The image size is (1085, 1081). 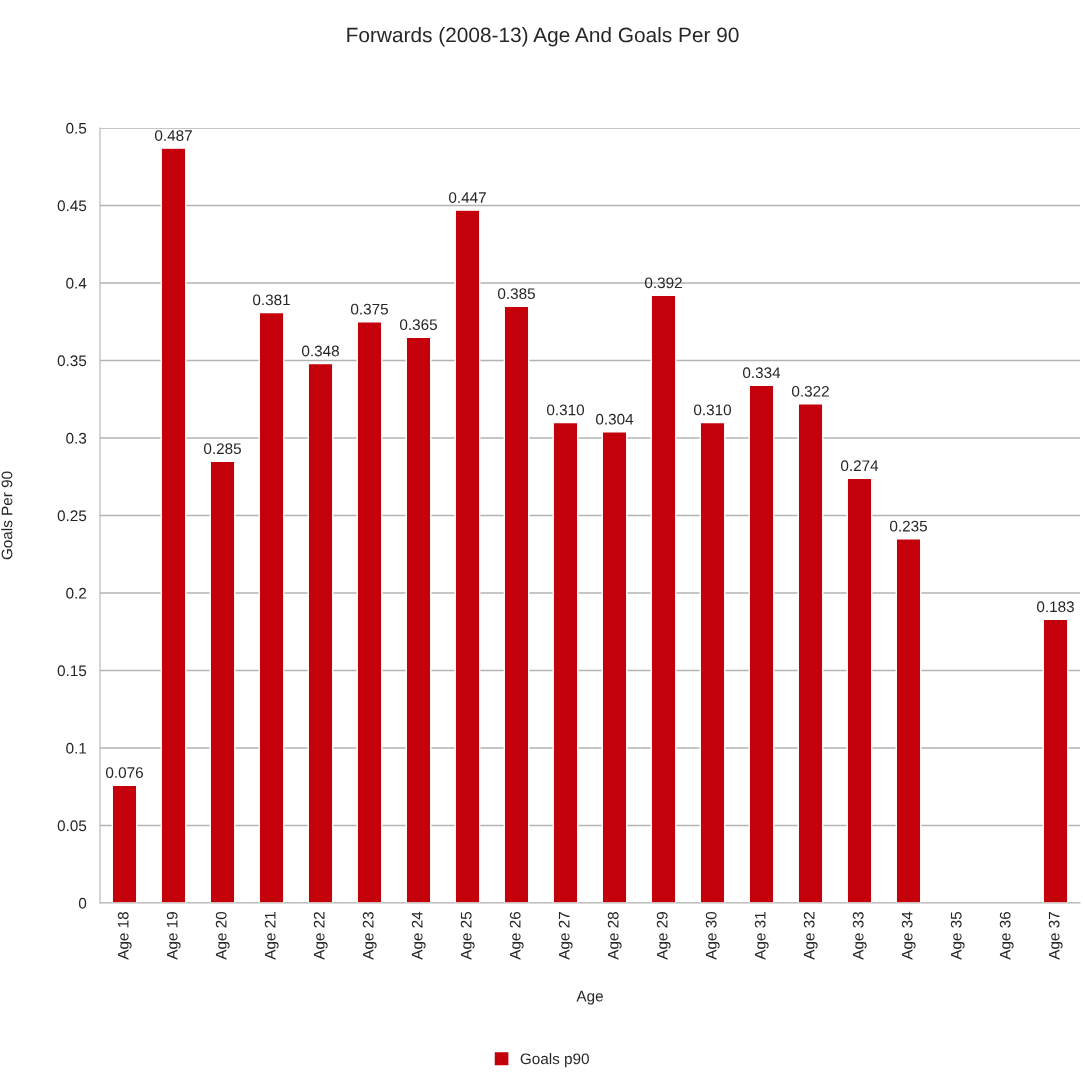 What do you see at coordinates (859, 936) in the screenshot?
I see `x-tick-label: Age 33` at bounding box center [859, 936].